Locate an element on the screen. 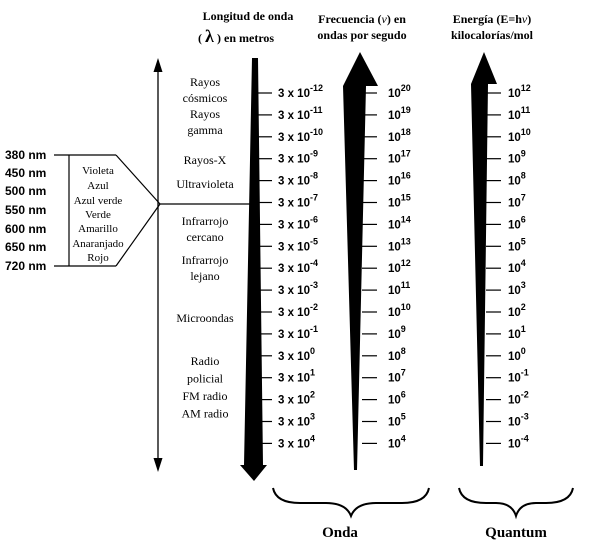  scale-exponent: 14 is located at coordinates (406, 219).